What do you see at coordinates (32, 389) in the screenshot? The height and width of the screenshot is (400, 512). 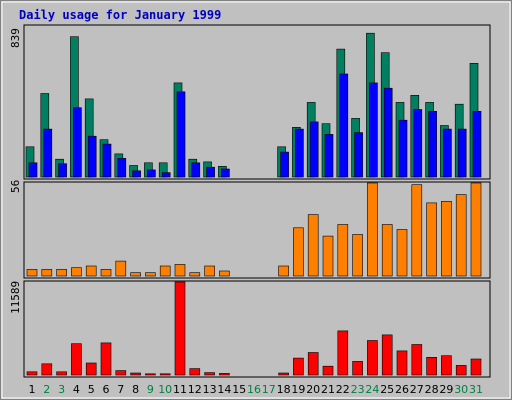 I see `x-tick-label: 1` at bounding box center [32, 389].